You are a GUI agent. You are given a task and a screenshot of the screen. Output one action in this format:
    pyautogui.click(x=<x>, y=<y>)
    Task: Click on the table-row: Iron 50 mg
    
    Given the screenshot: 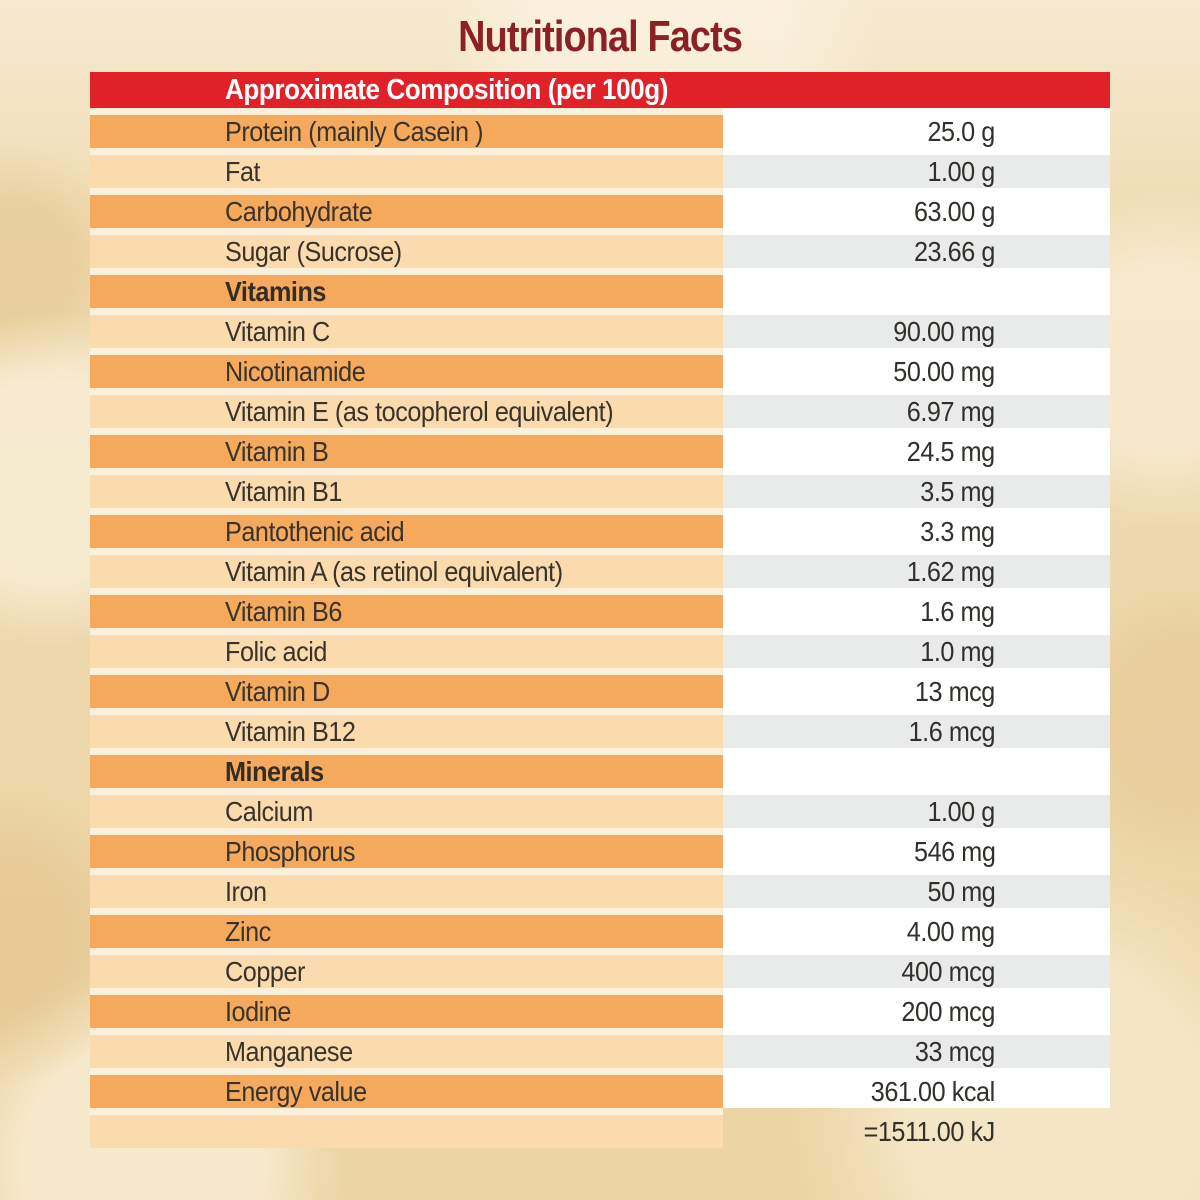 What is the action you would take?
    pyautogui.click(x=600, y=888)
    